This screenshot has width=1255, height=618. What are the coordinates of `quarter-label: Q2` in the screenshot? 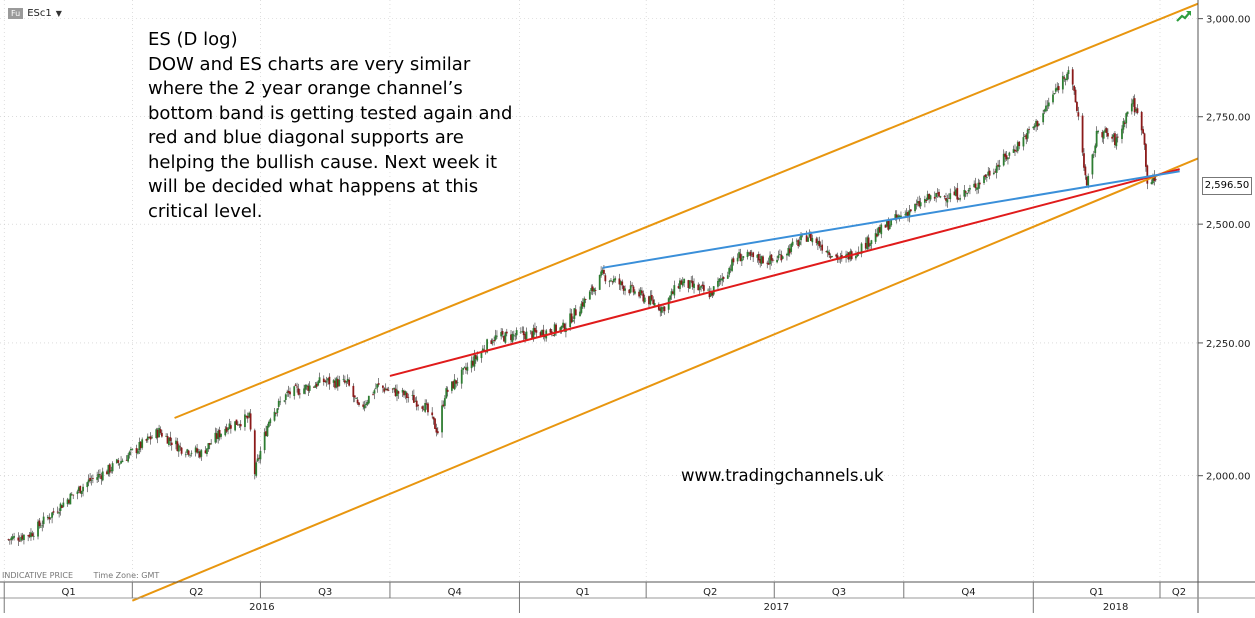 It's located at (710, 592).